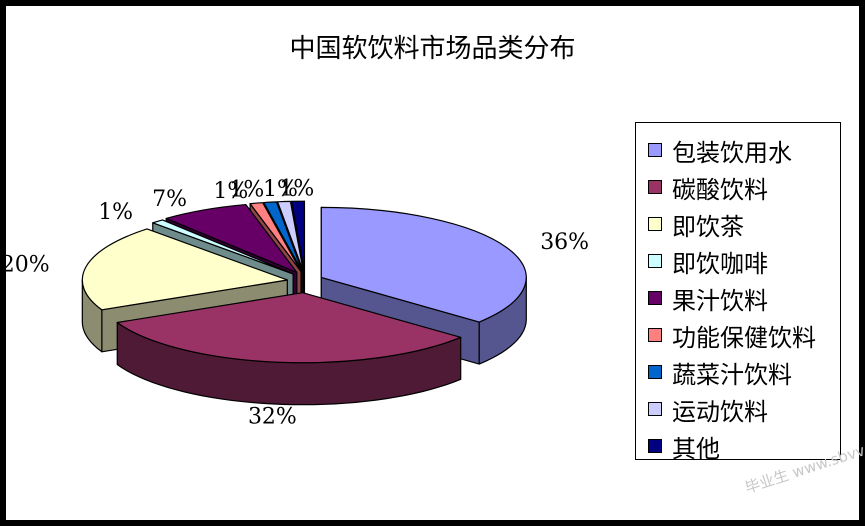 The width and height of the screenshot is (865, 526). Describe the element at coordinates (296, 189) in the screenshot. I see `slice-其他-label: 1%` at that location.